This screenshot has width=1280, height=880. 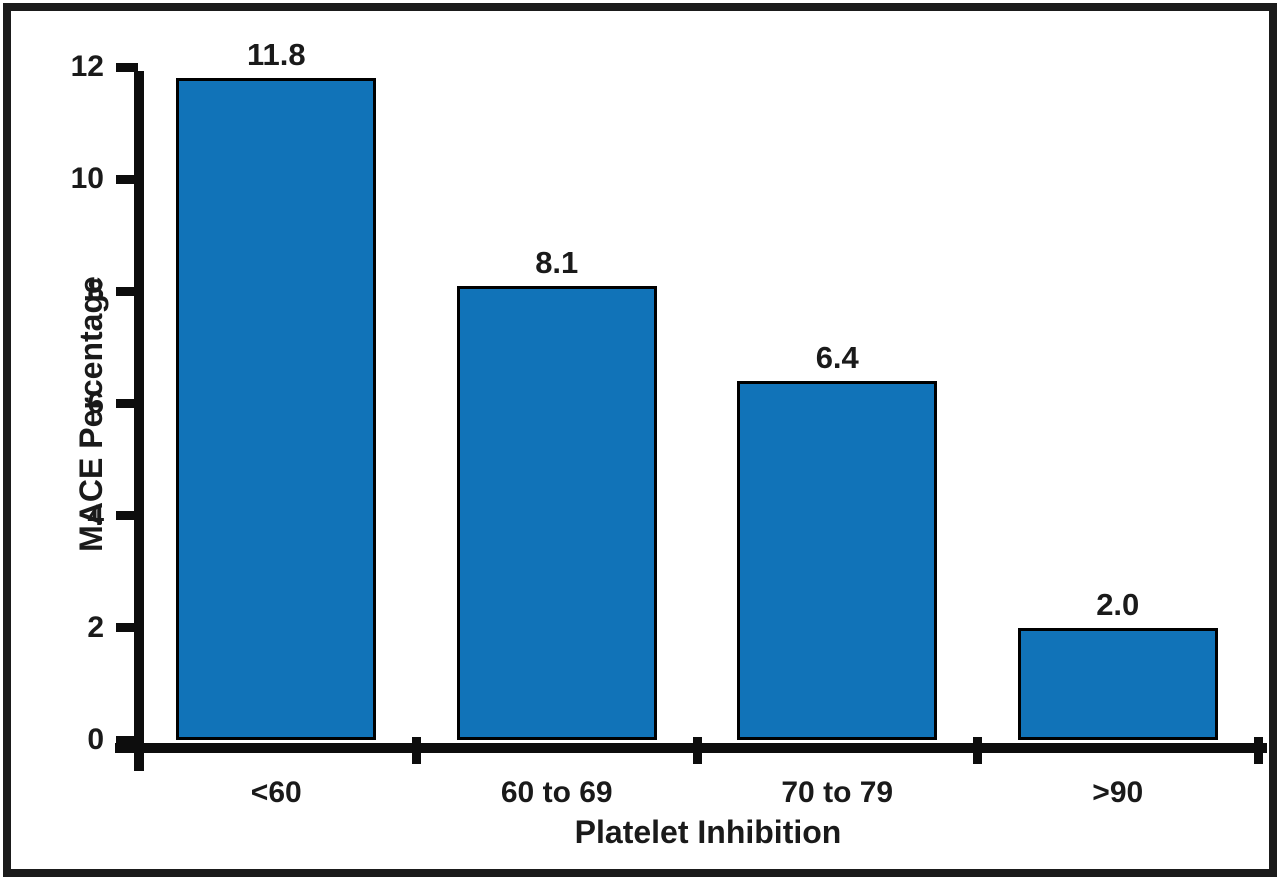 What do you see at coordinates (87, 66) in the screenshot?
I see `y-tick-label: 12` at bounding box center [87, 66].